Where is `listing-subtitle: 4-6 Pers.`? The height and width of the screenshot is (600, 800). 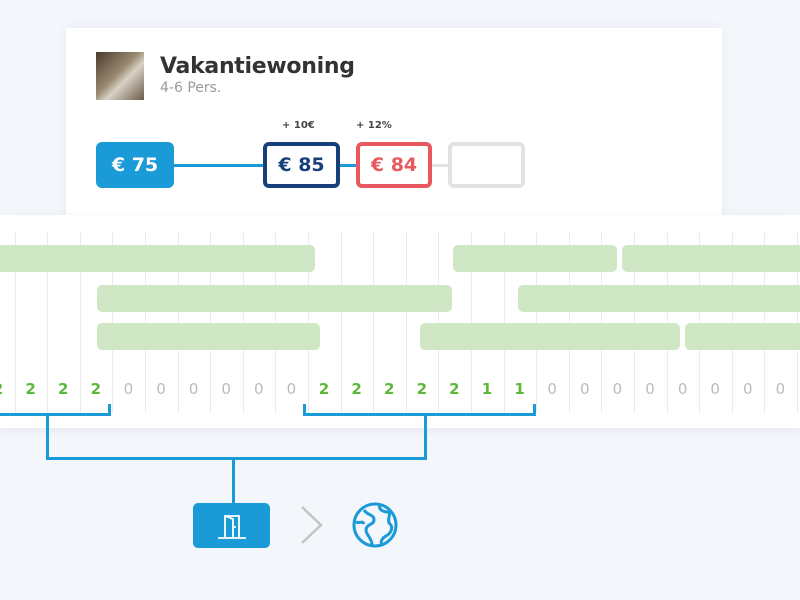 listing-subtitle: 4-6 Pers. is located at coordinates (191, 88).